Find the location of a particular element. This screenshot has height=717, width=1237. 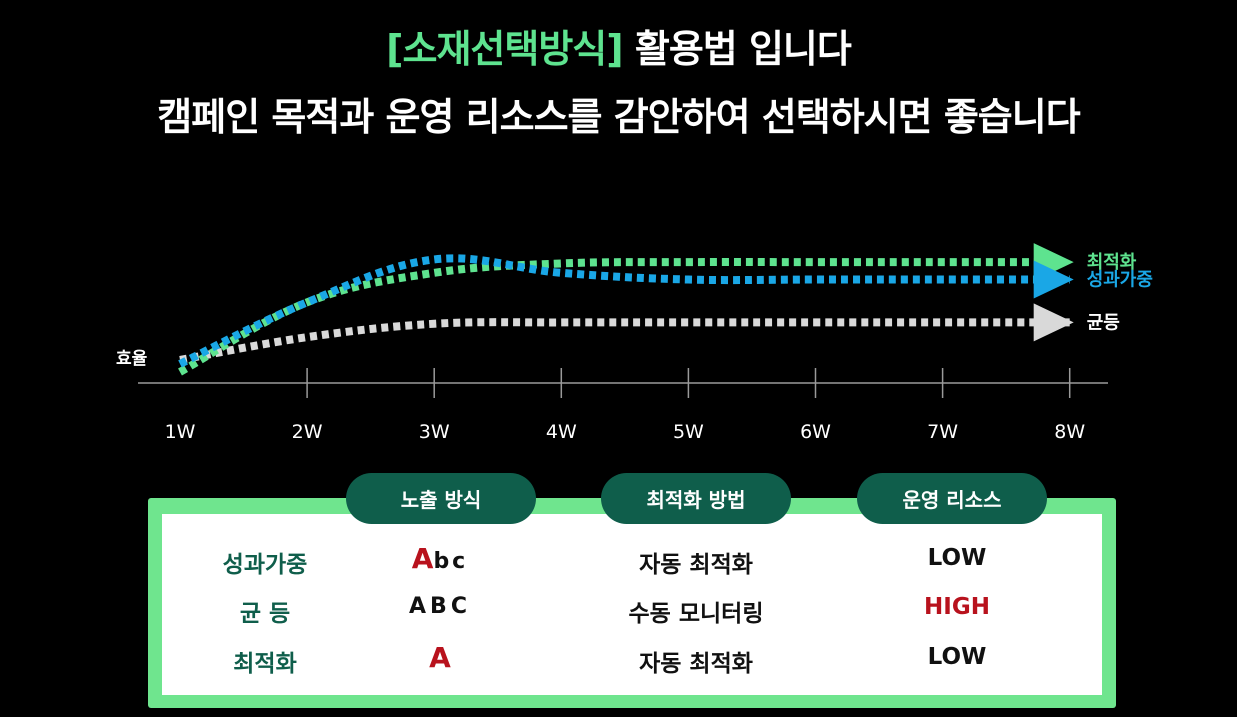

row-exposure-optimized: A is located at coordinates (440, 657).